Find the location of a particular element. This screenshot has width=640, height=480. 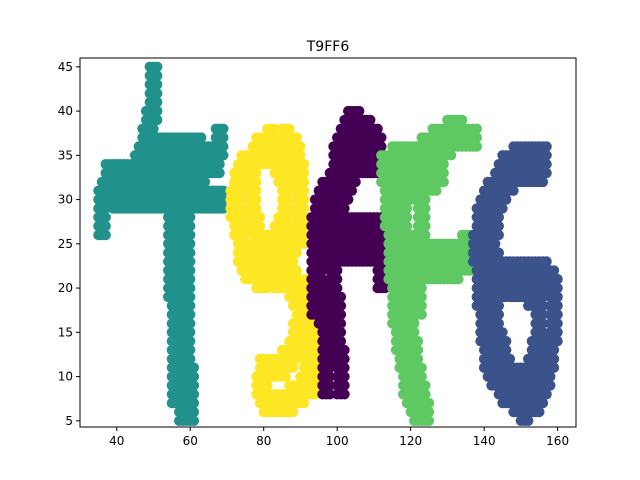

x-tick-label: 100 is located at coordinates (337, 441).